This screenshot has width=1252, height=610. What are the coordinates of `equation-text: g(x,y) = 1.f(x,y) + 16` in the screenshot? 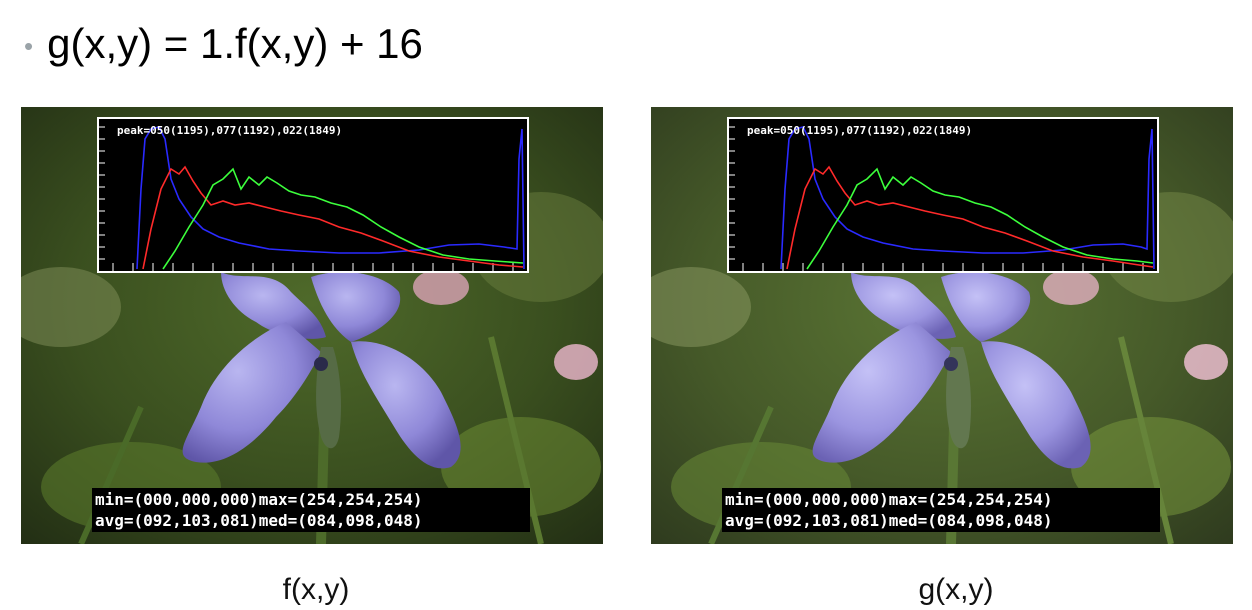 It's located at (235, 43).